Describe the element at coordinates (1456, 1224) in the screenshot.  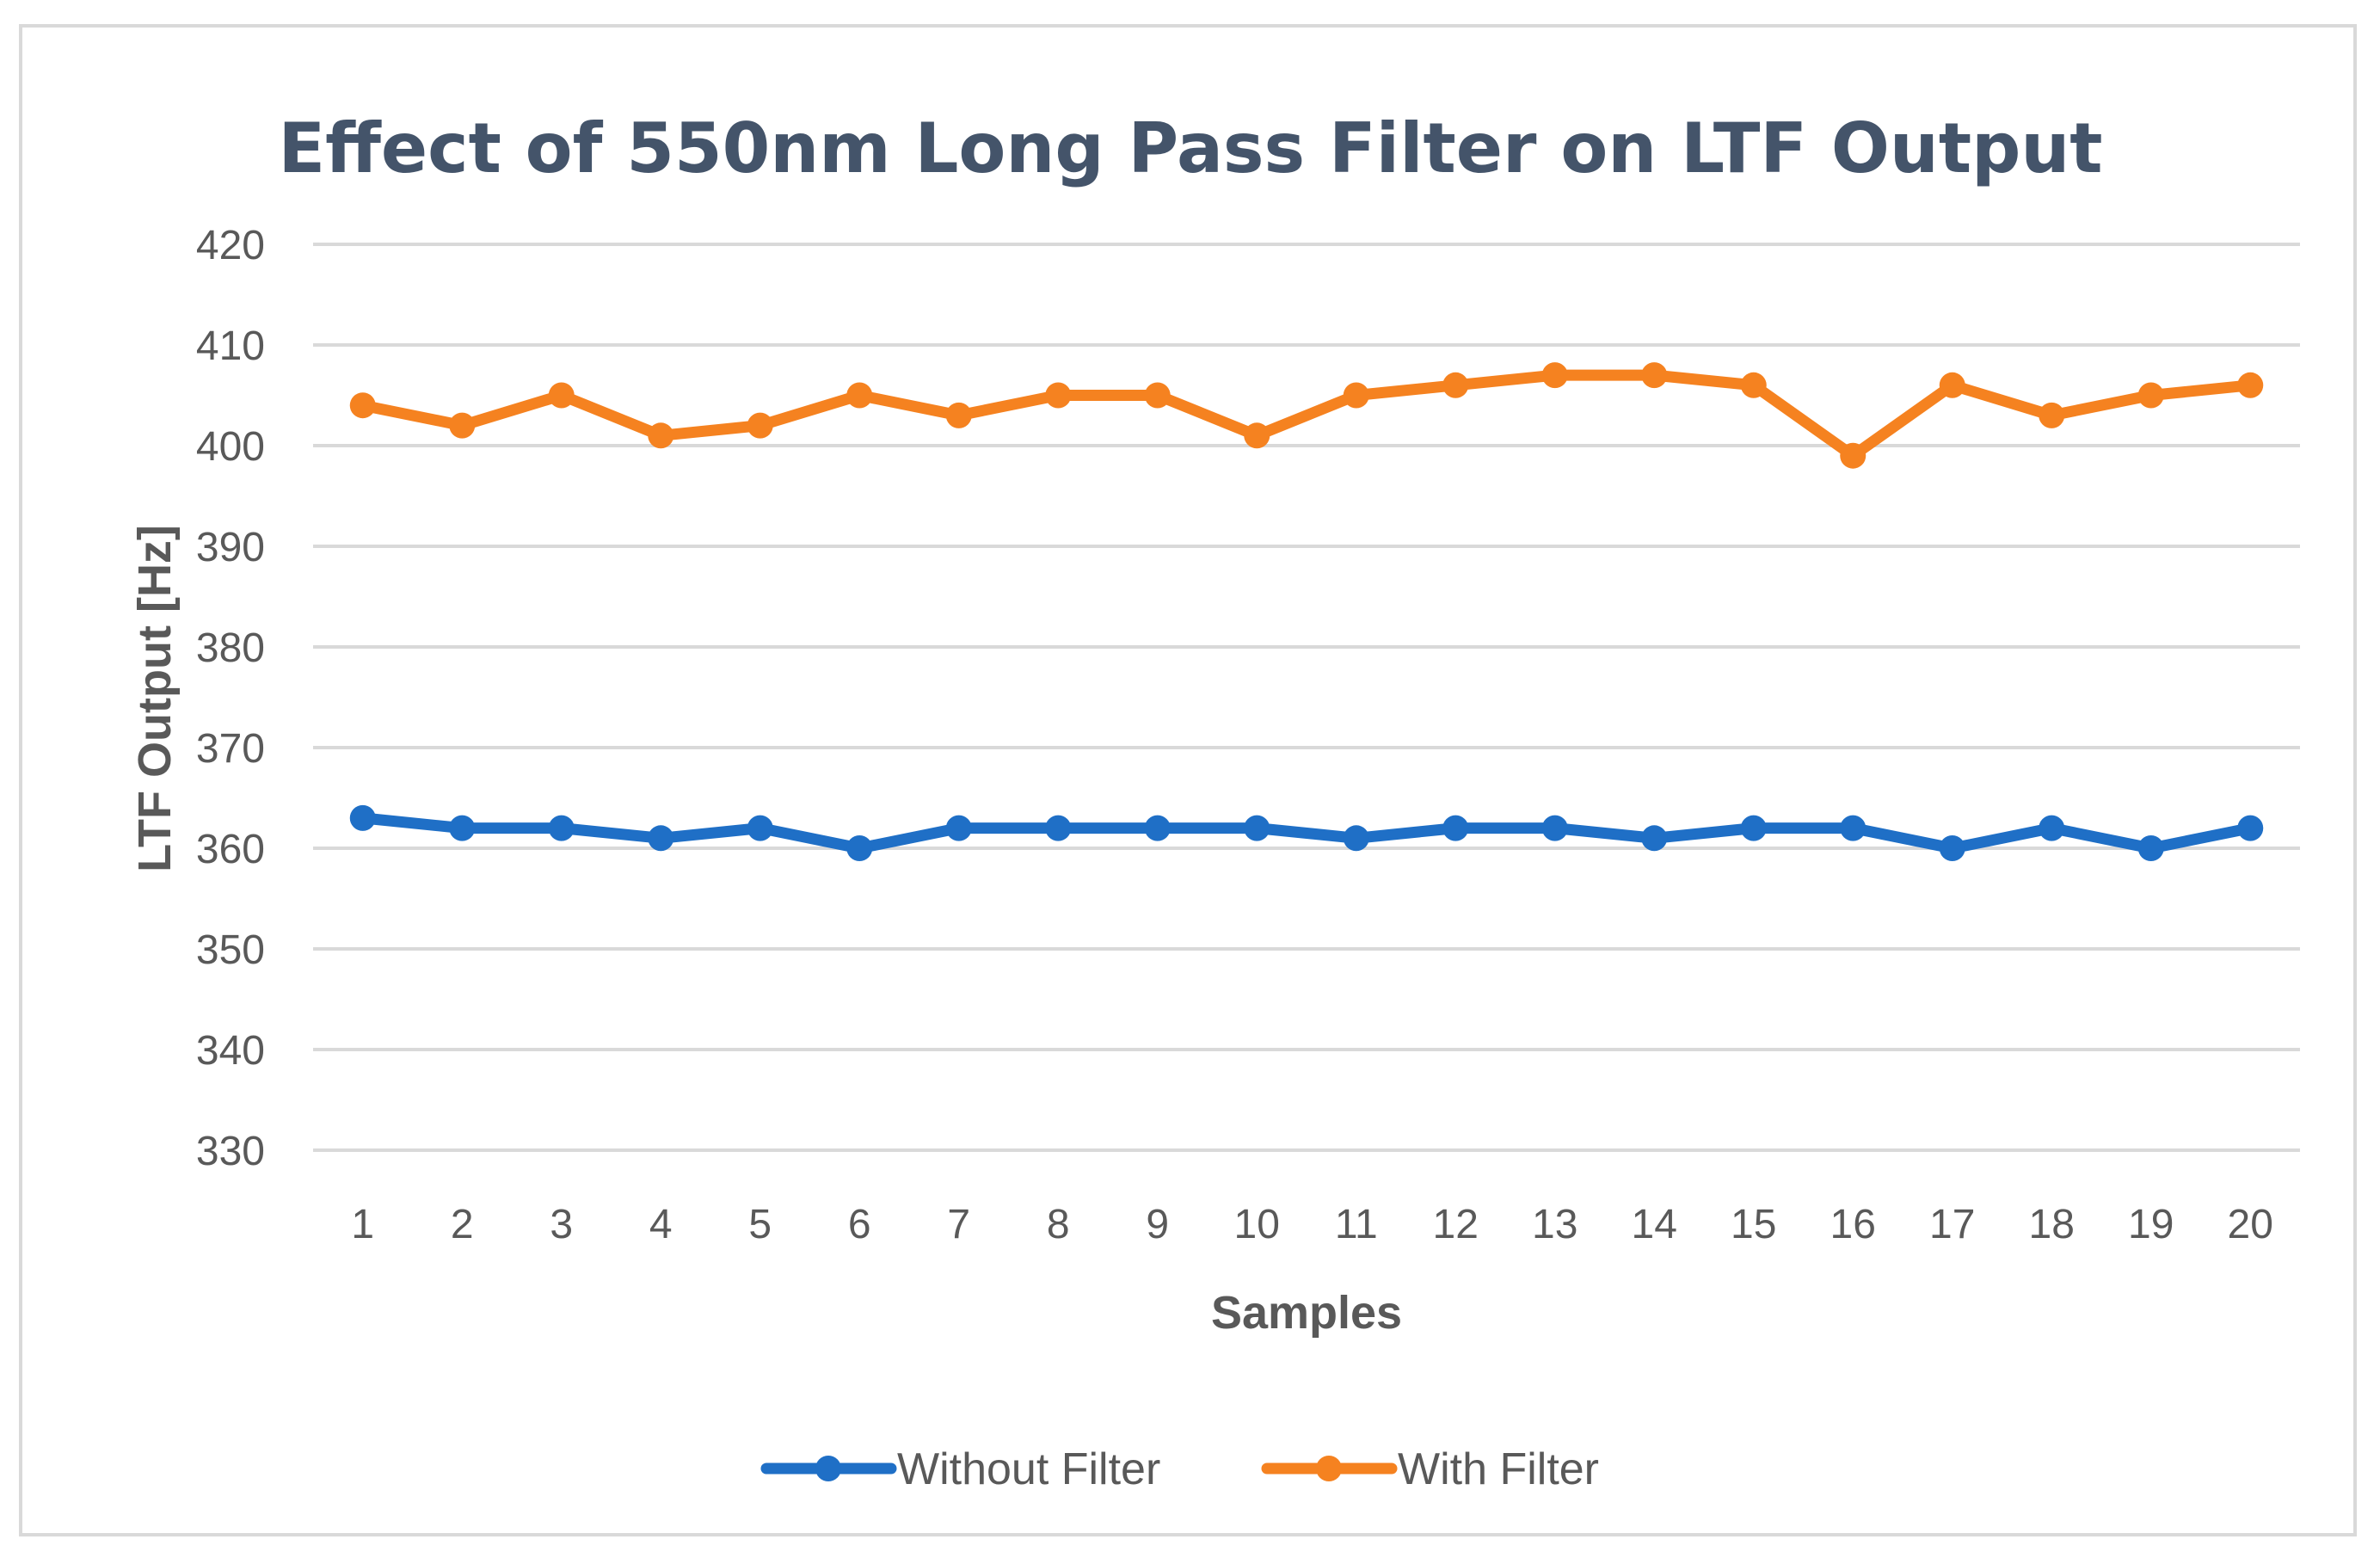
I see `x-tick-label: 12` at that location.